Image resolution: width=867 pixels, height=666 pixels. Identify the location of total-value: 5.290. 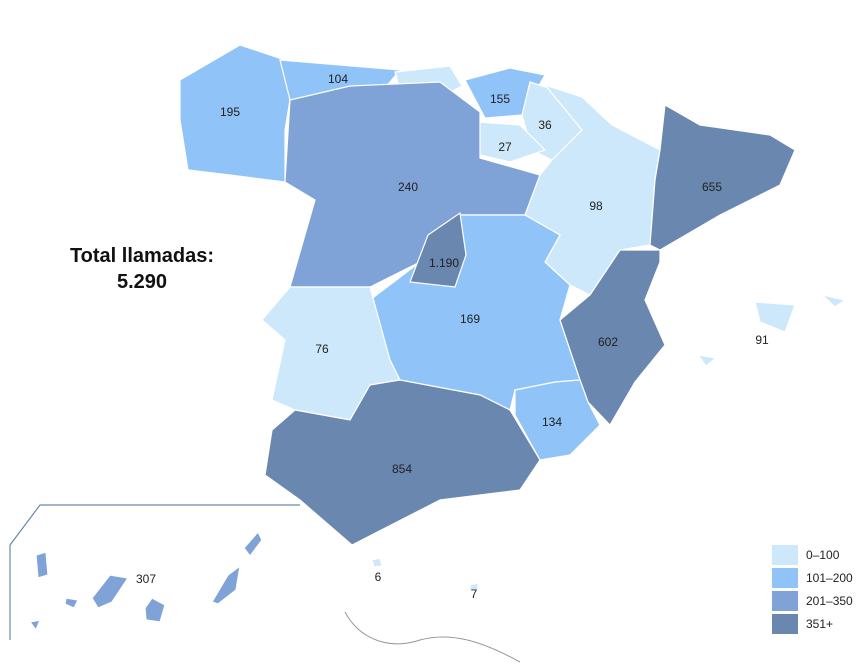
(142, 282).